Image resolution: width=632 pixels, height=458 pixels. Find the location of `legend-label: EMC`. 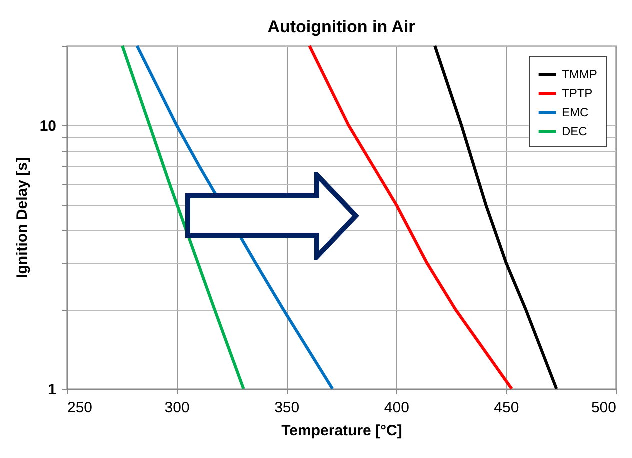

legend-label: EMC is located at coordinates (575, 113).